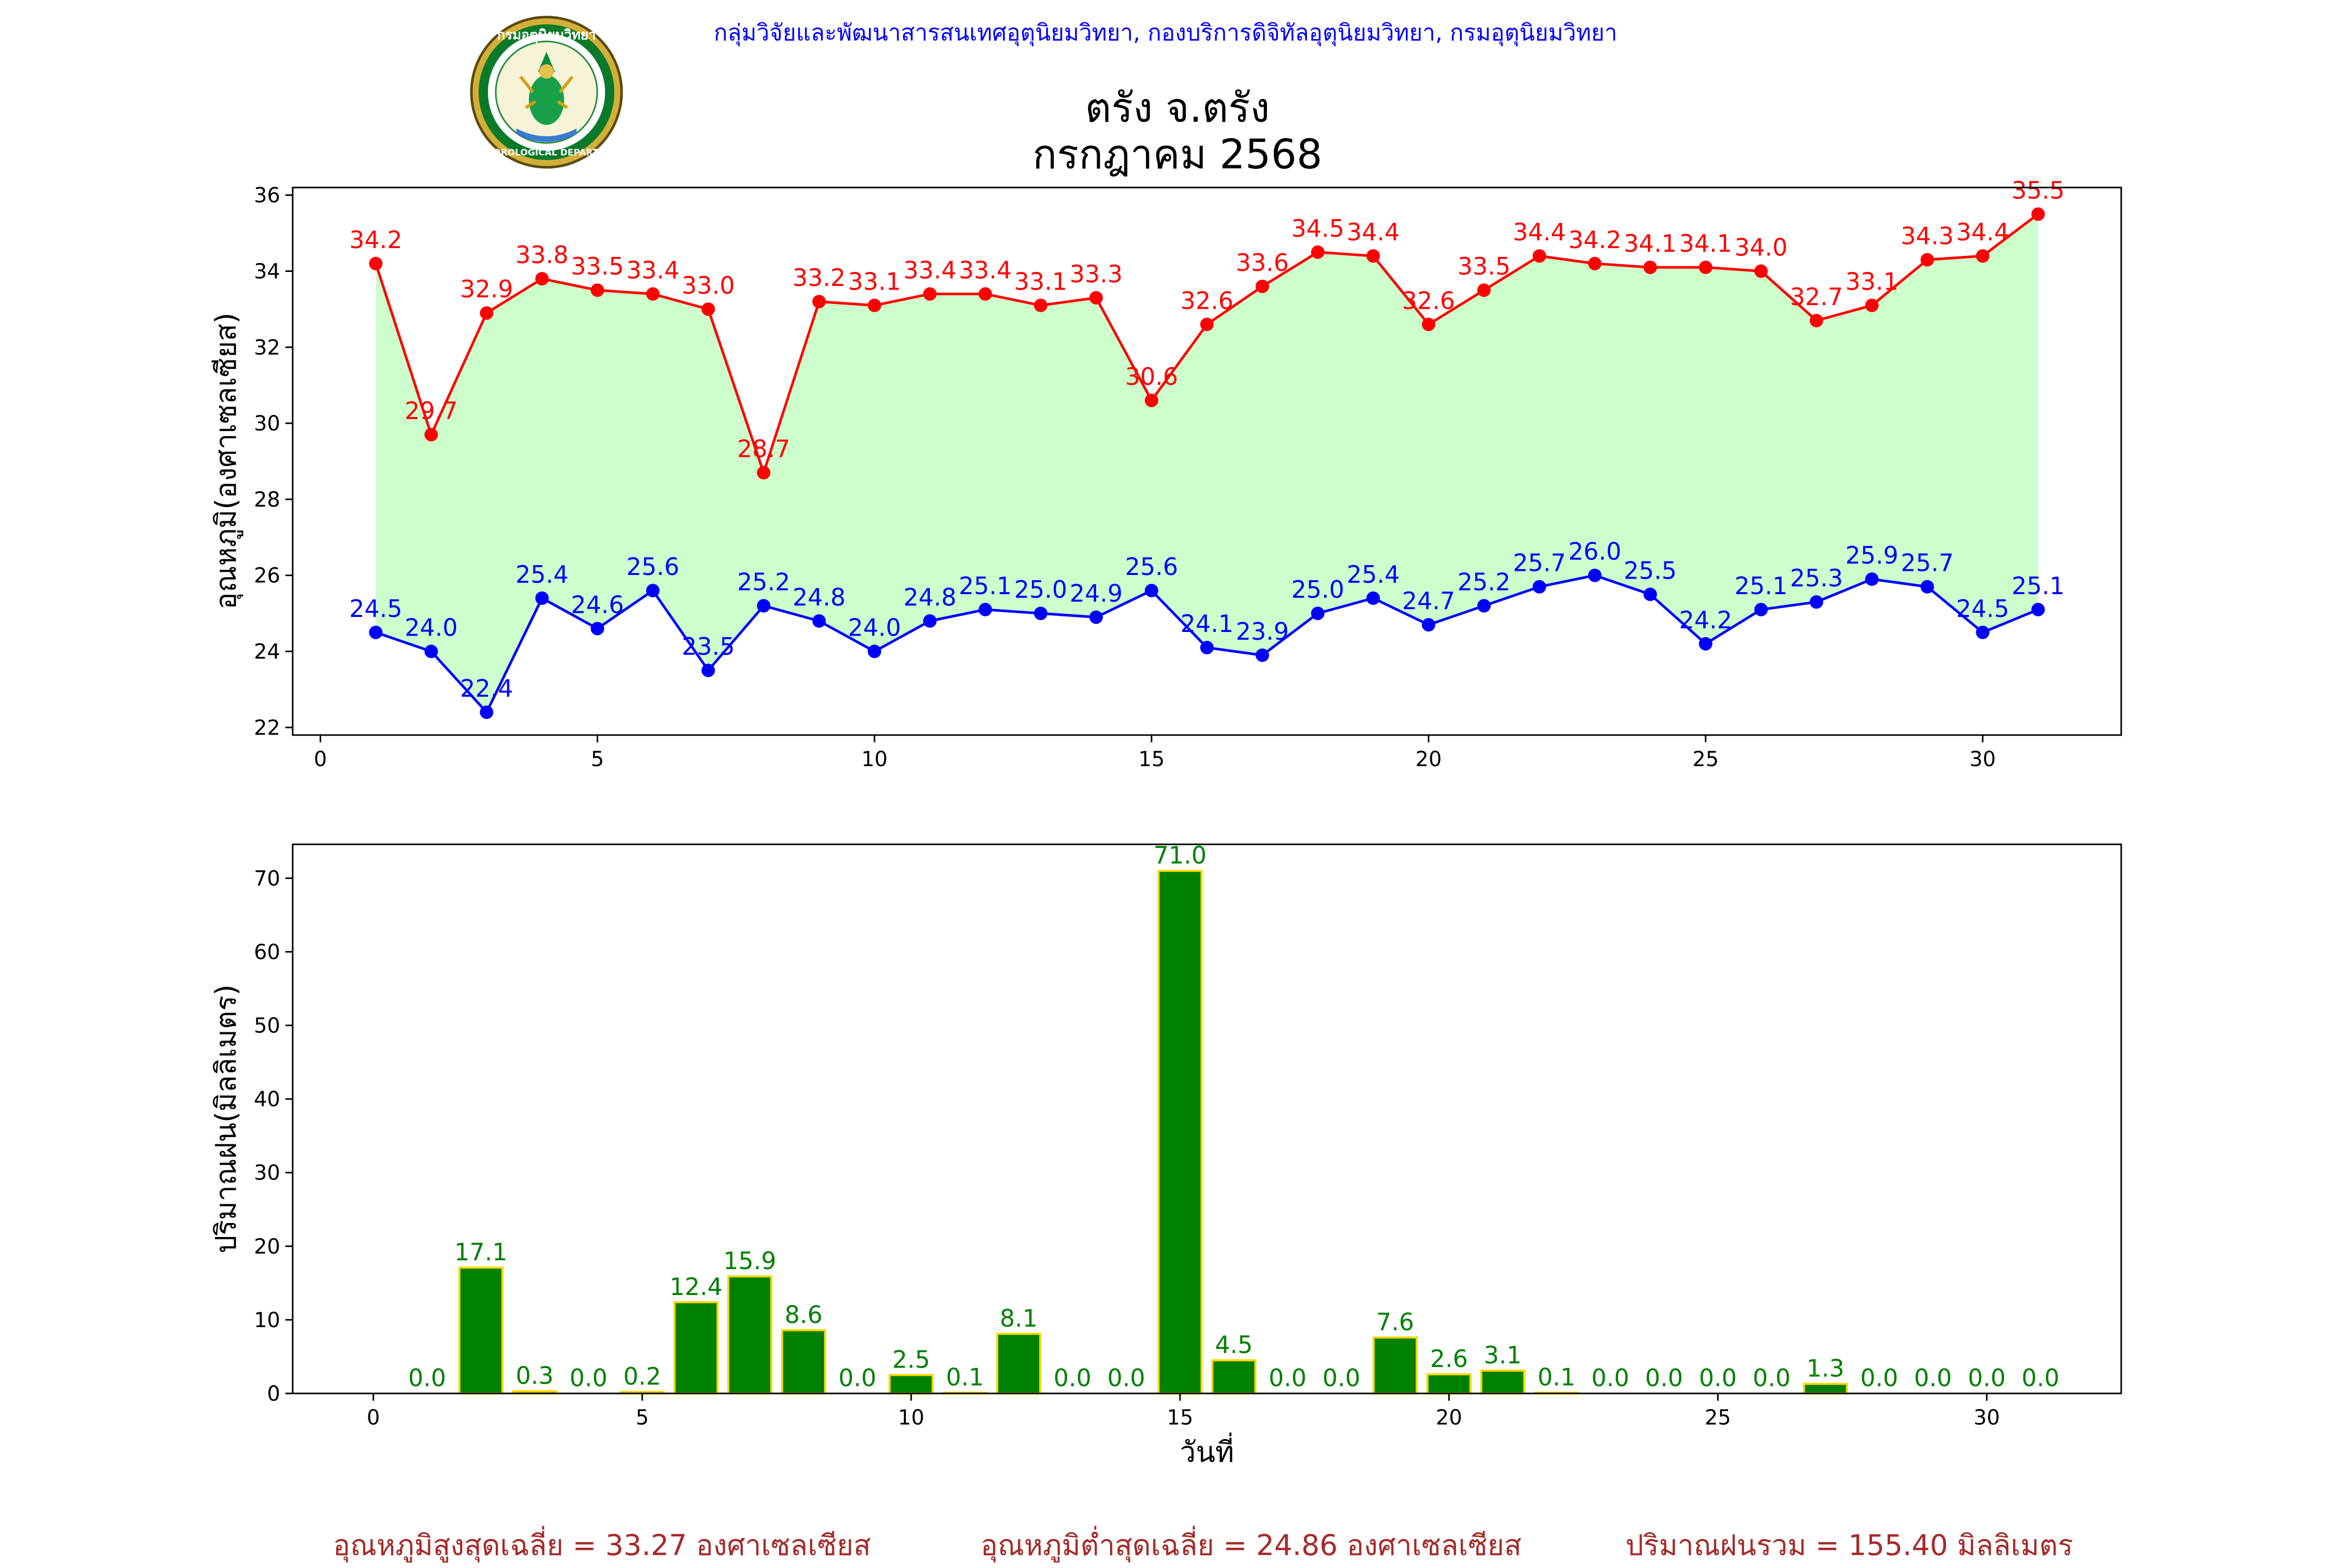 The image size is (2331, 1568). I want to click on x-tick-label: 30, so click(1982, 759).